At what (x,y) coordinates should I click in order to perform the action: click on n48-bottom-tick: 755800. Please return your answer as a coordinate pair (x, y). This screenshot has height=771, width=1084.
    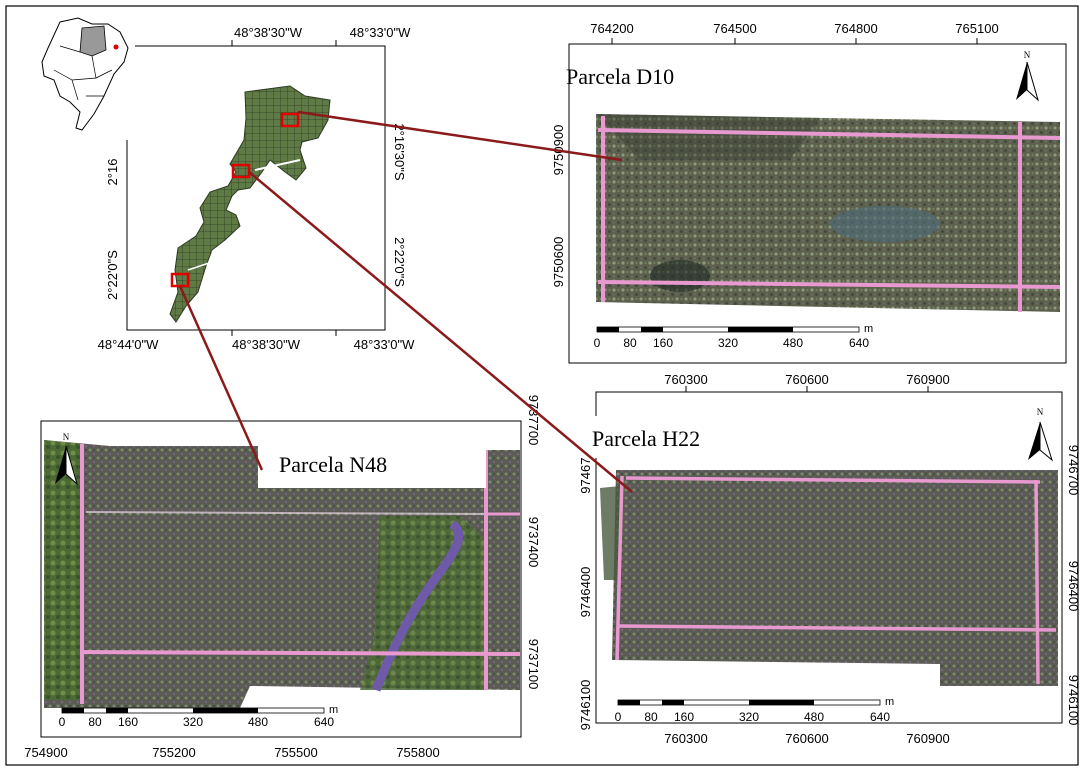
    Looking at the image, I should click on (417, 752).